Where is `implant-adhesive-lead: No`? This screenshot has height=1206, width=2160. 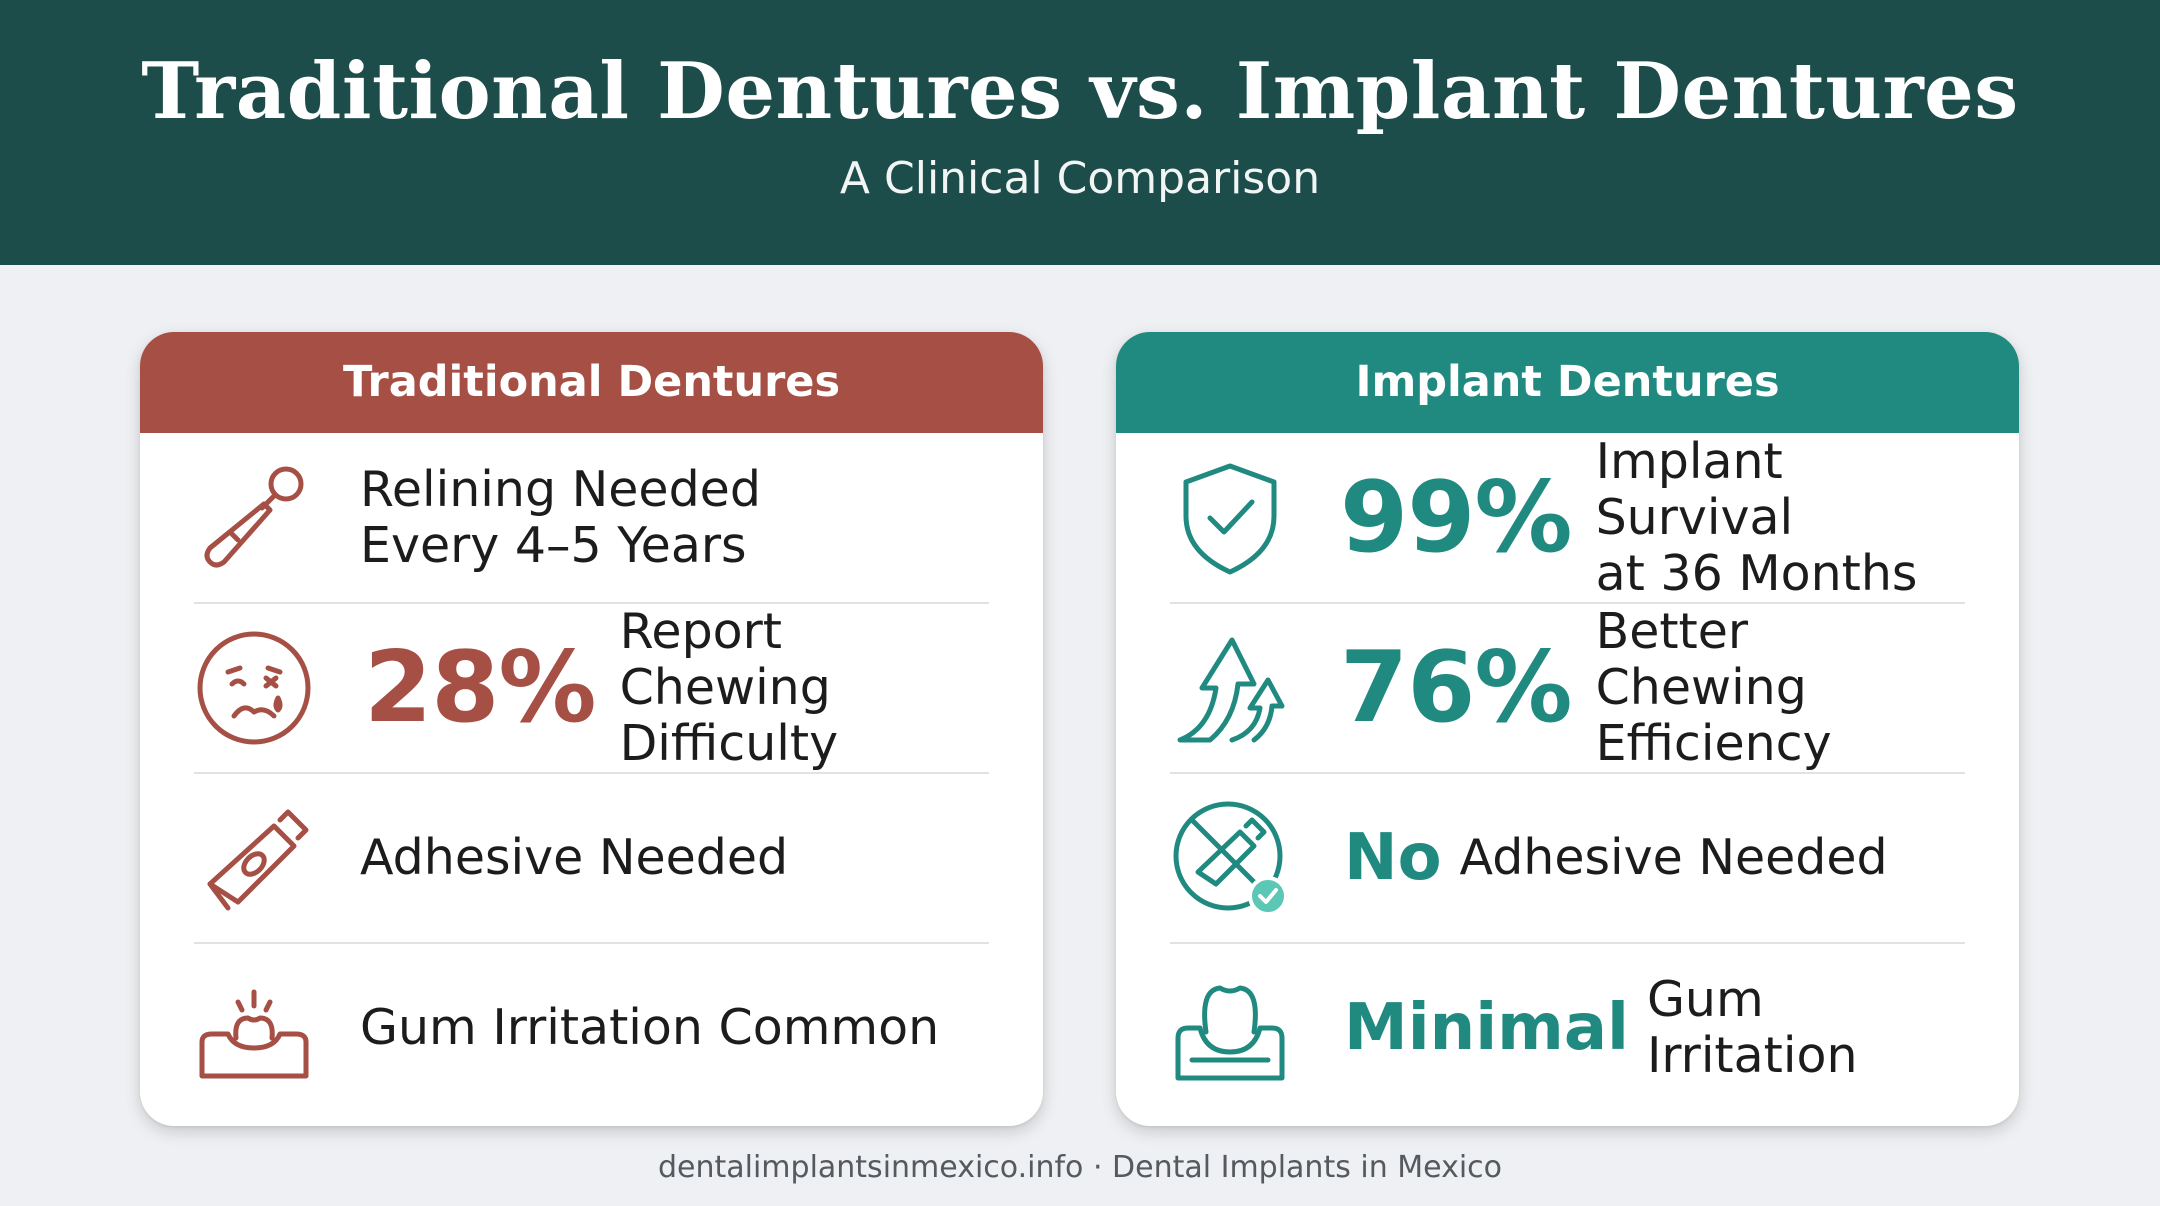
implant-adhesive-lead: No is located at coordinates (1393, 858).